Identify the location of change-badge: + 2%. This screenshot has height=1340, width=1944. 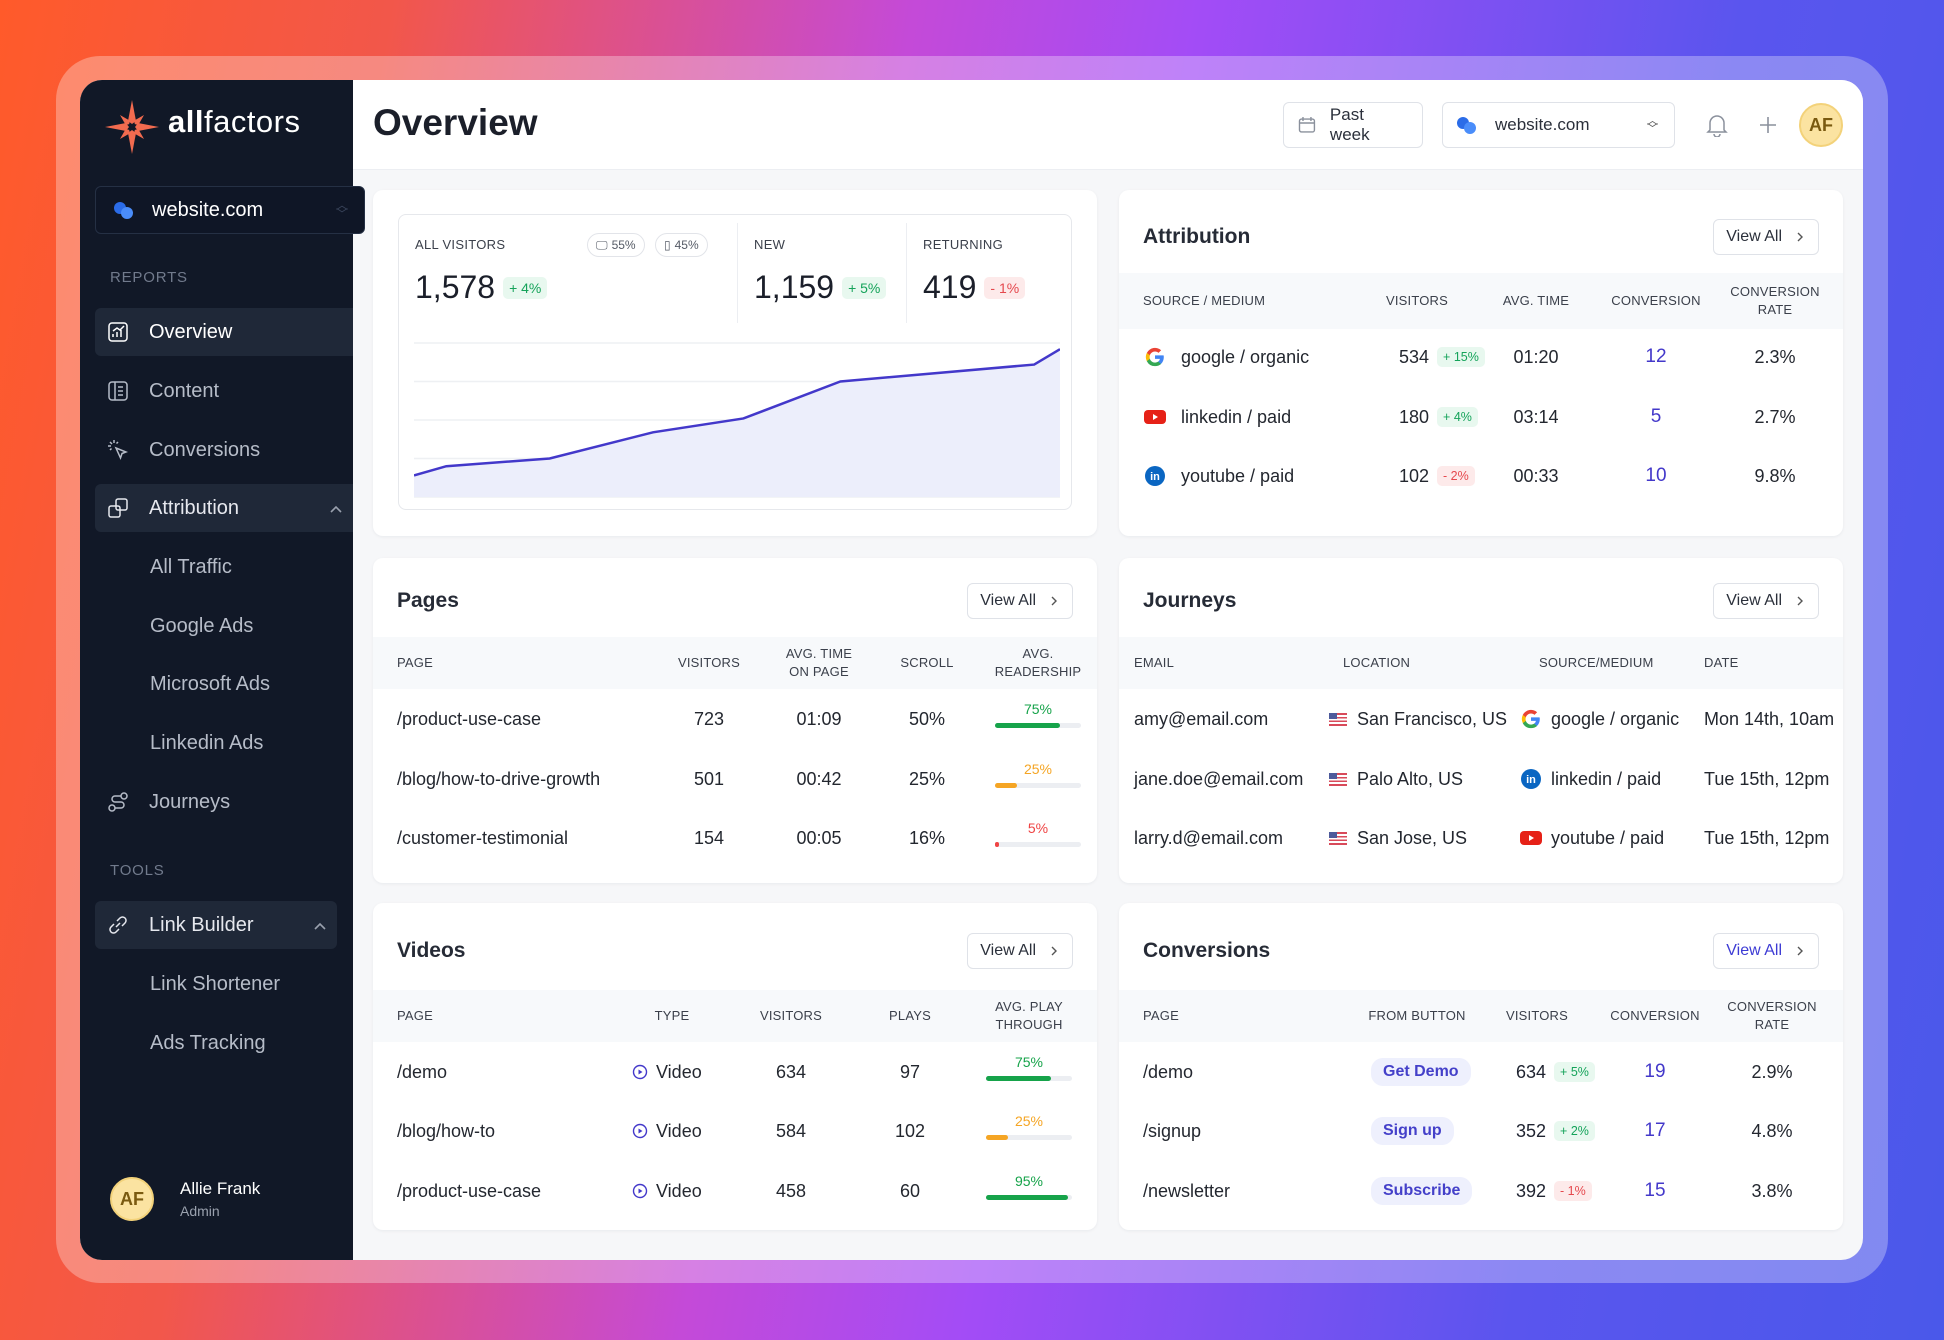
(1574, 1131).